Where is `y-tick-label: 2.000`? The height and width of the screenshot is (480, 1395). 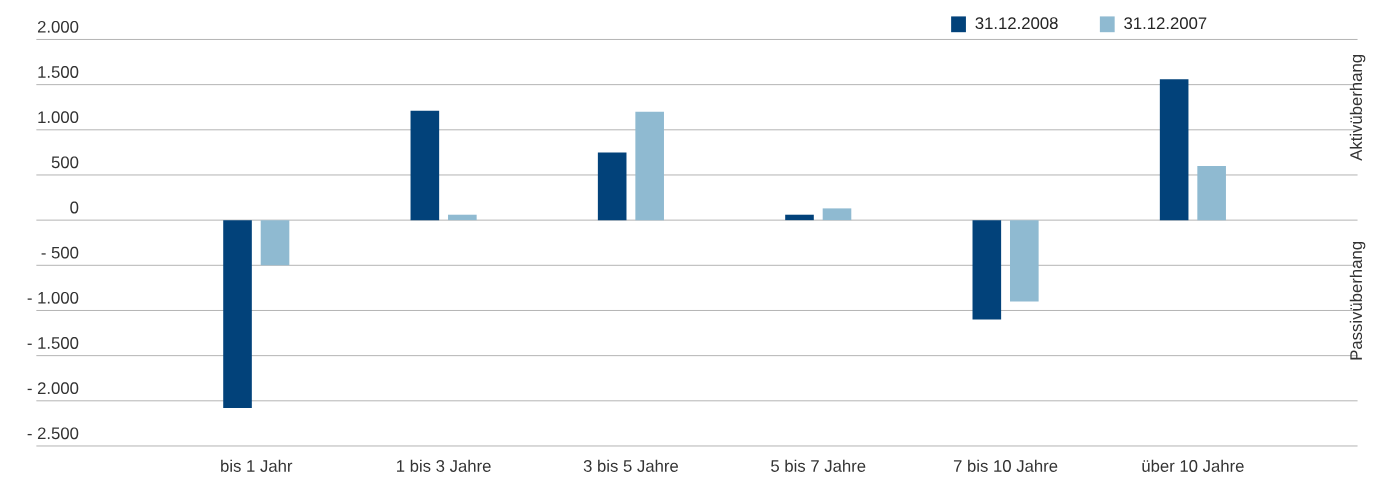 y-tick-label: 2.000 is located at coordinates (58, 27).